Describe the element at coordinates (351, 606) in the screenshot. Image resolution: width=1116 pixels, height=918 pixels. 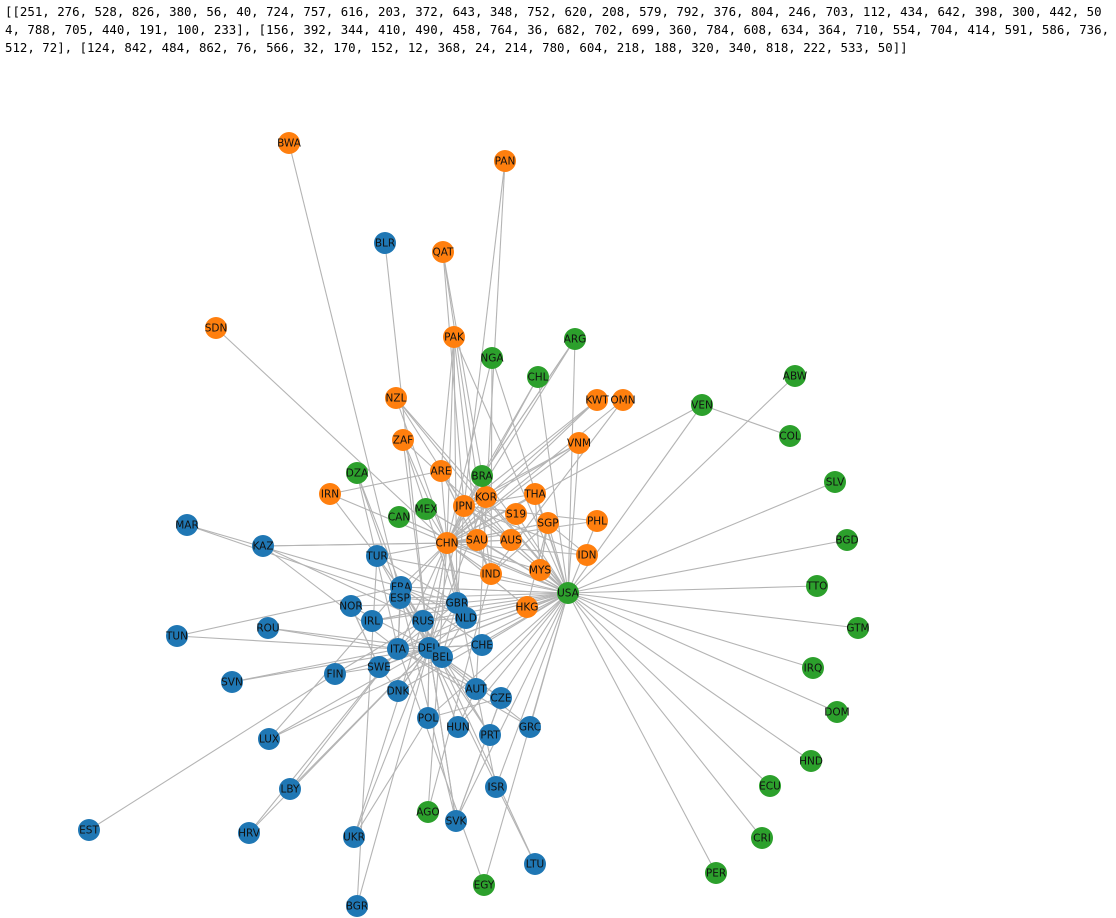
I see `node-nor: NOR` at that location.